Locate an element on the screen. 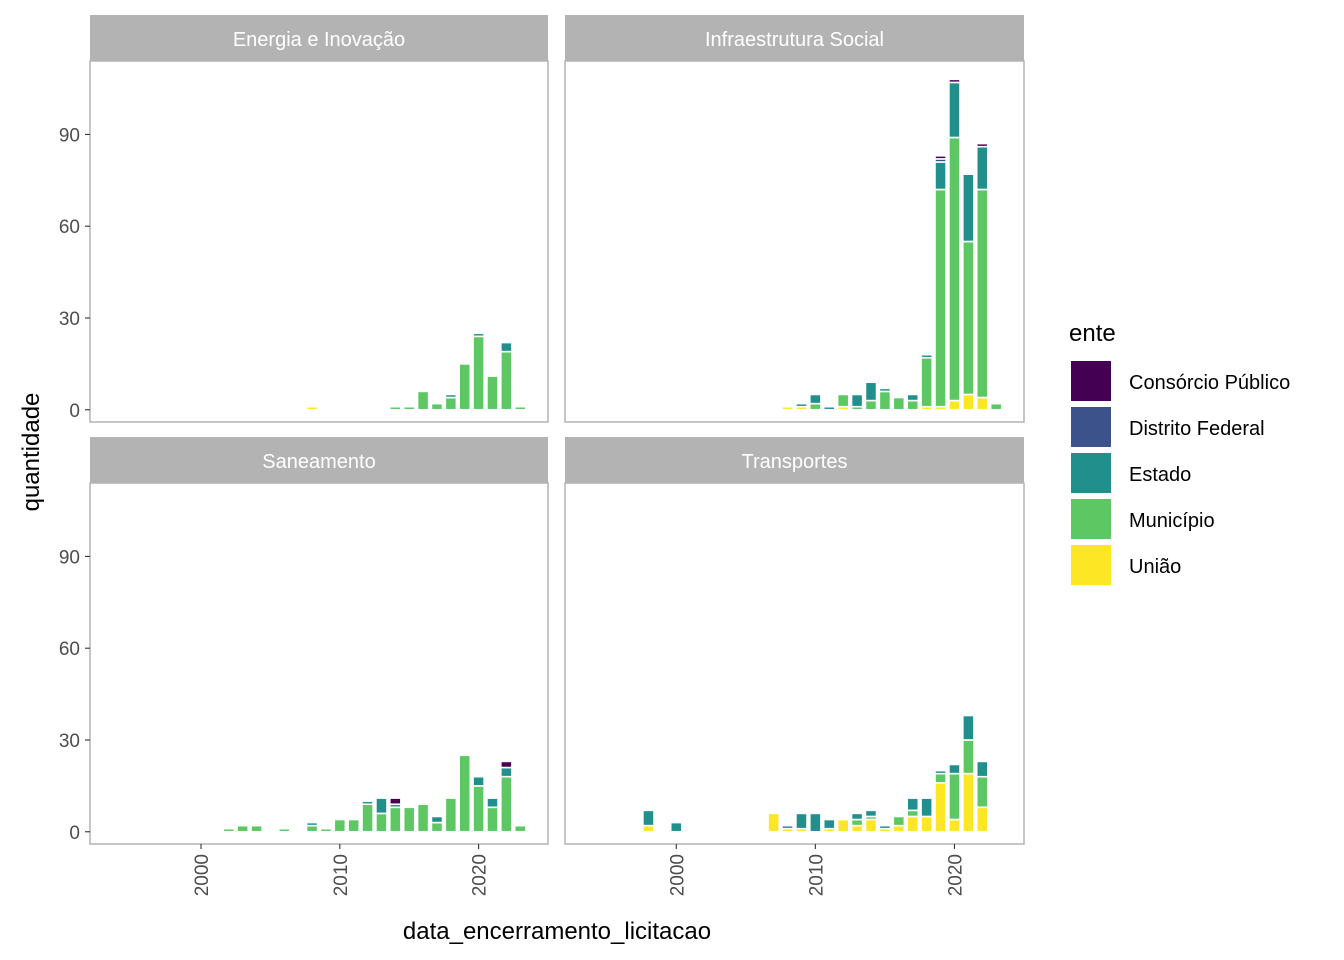 This screenshot has height=960, width=1344. bar-segment-1998-estado is located at coordinates (648, 818).